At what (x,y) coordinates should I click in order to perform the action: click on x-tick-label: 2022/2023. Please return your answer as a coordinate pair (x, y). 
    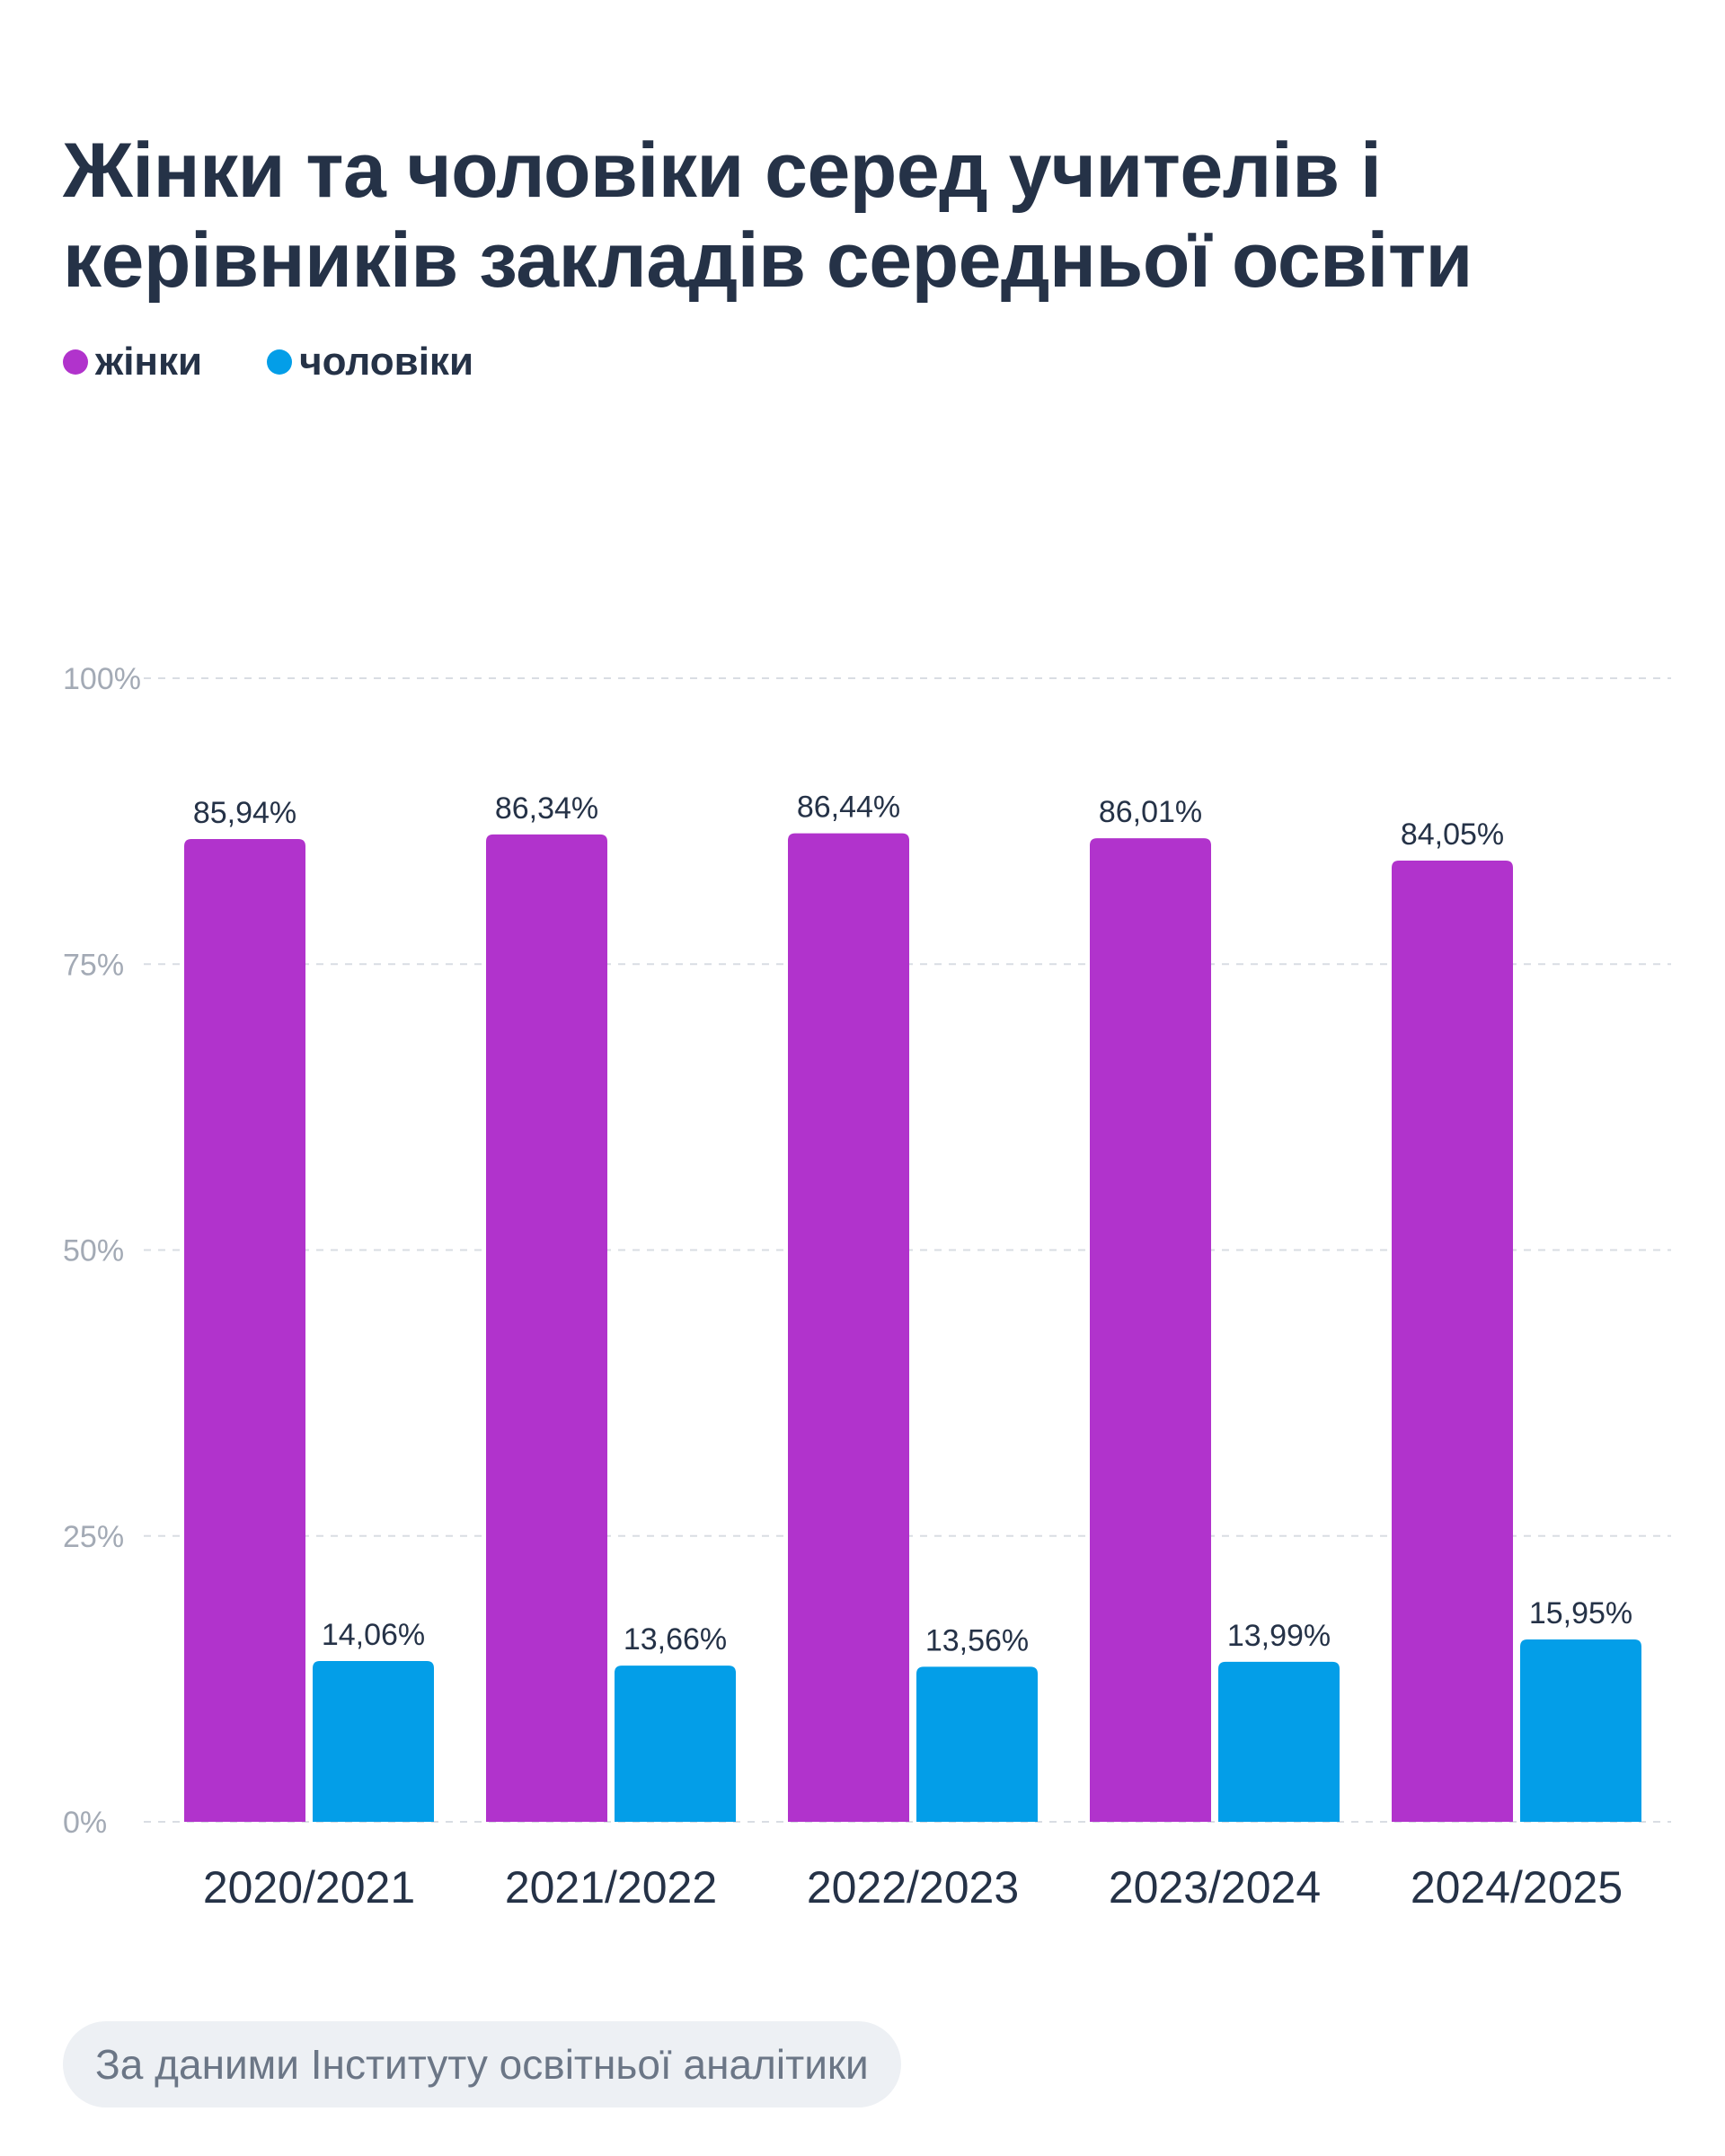
    Looking at the image, I should click on (913, 1887).